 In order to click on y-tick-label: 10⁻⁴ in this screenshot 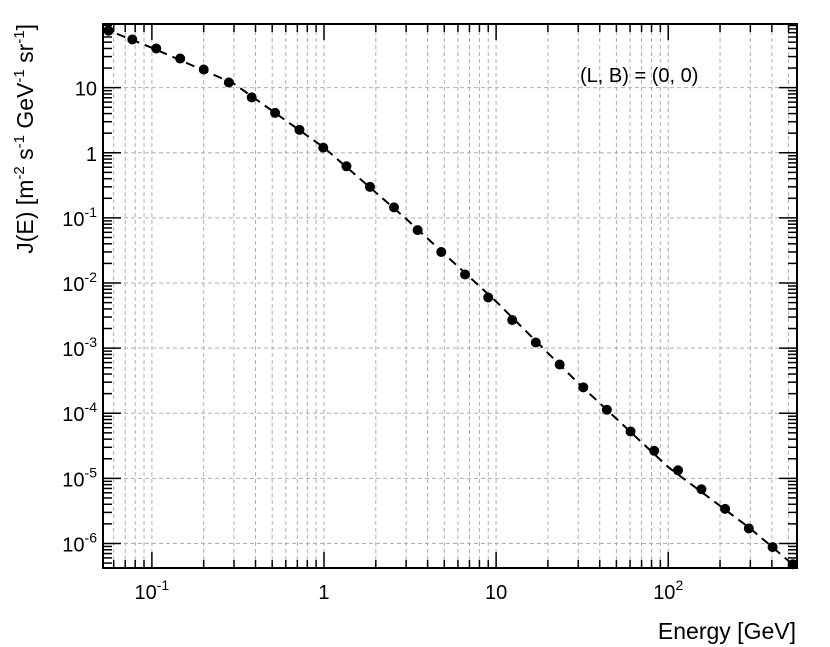, I will do `click(79, 412)`.